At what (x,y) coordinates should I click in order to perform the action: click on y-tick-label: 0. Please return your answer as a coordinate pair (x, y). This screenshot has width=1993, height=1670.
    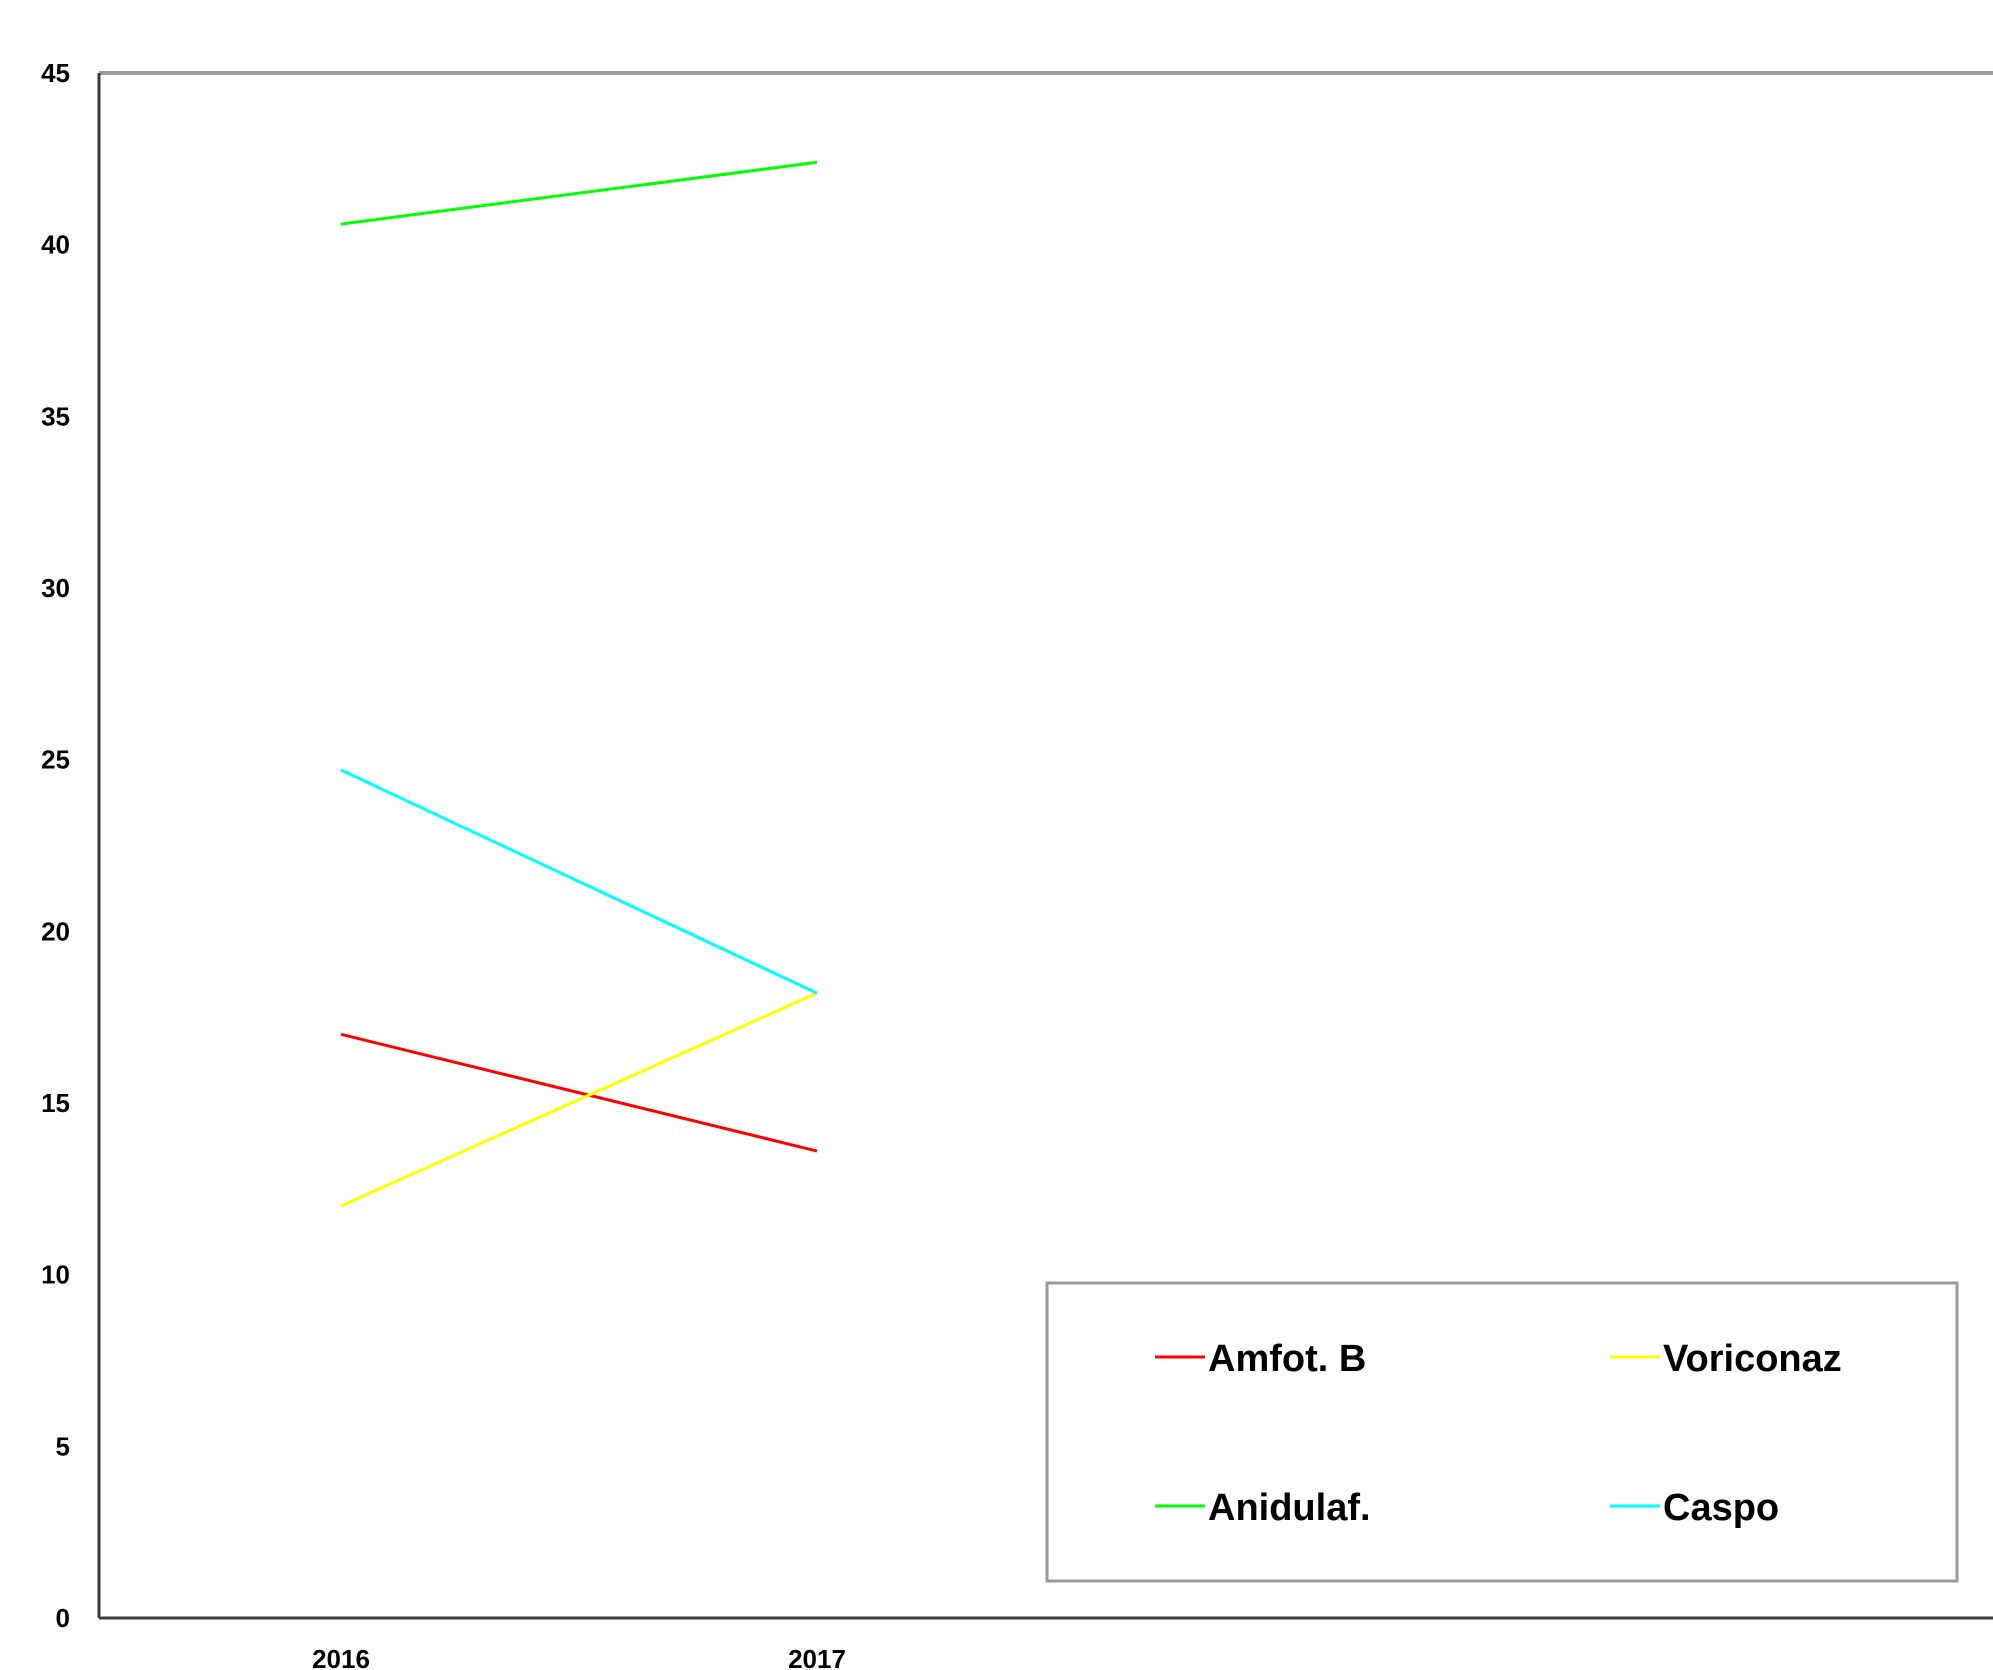
    Looking at the image, I should click on (63, 1618).